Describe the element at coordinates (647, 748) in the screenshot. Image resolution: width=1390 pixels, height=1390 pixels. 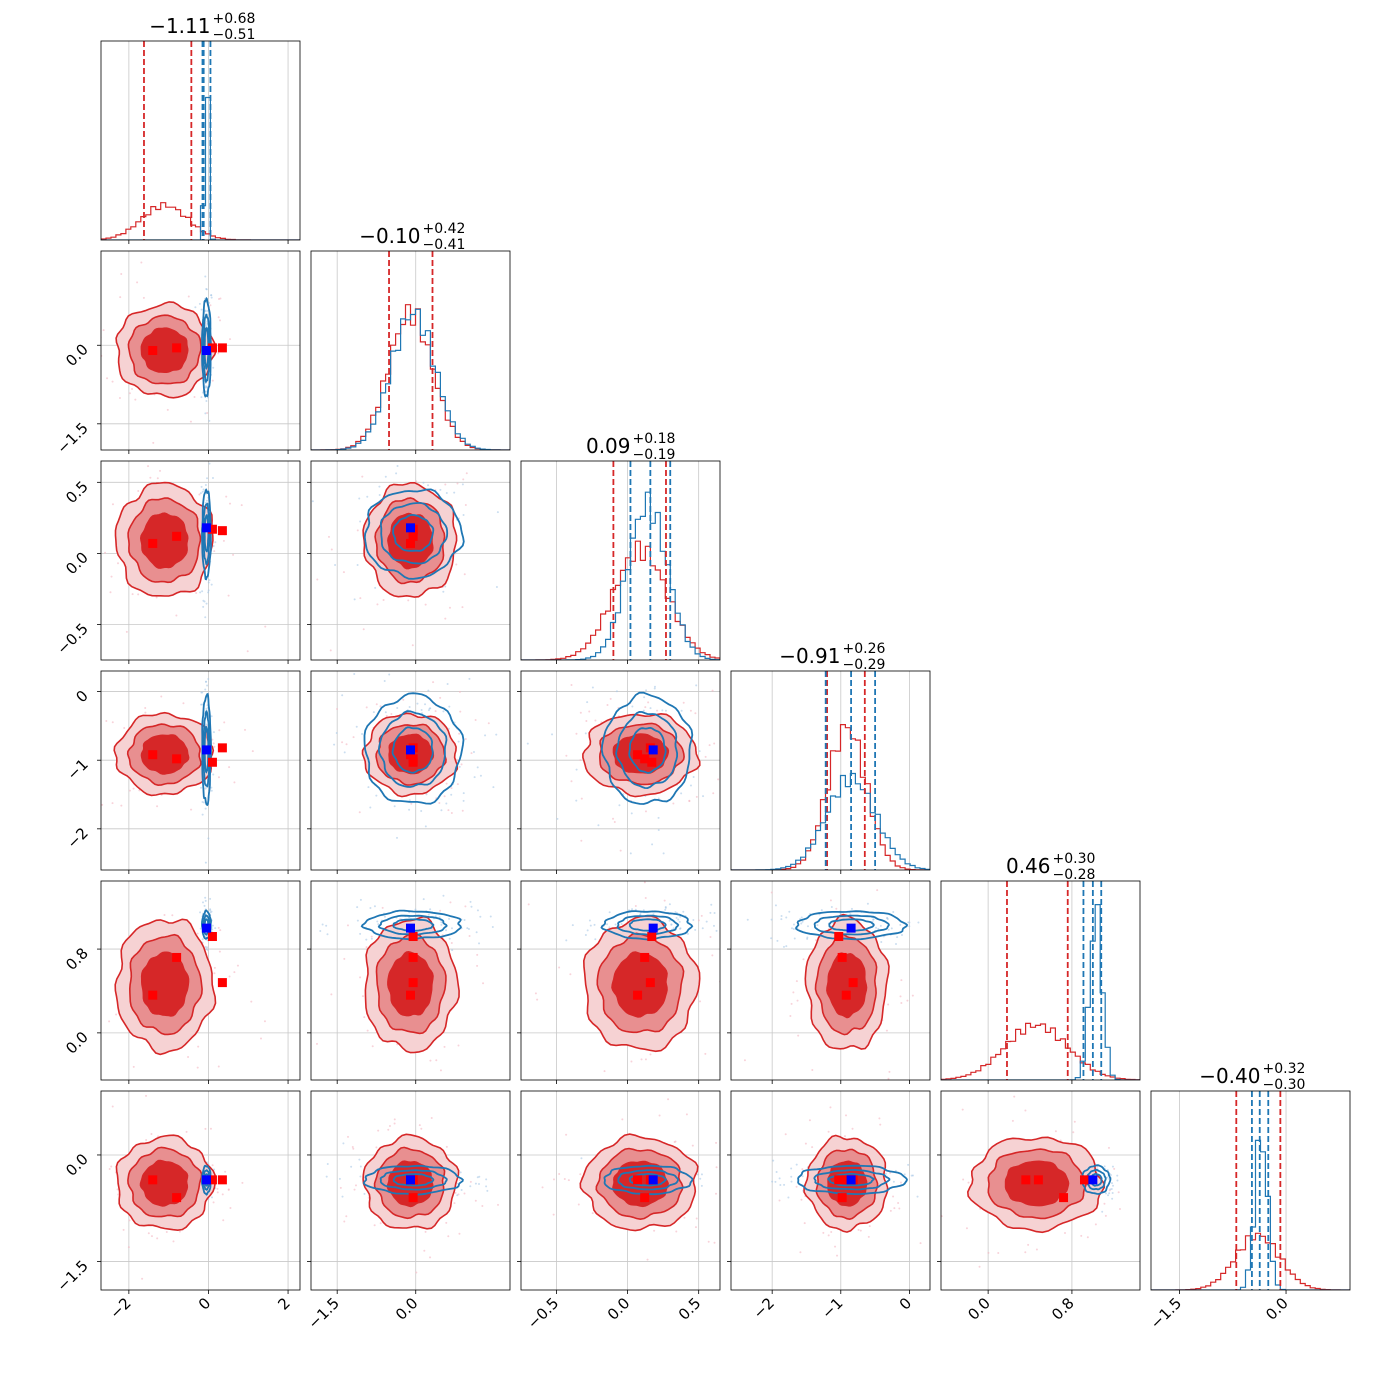
I see `blue-contour-outer` at that location.